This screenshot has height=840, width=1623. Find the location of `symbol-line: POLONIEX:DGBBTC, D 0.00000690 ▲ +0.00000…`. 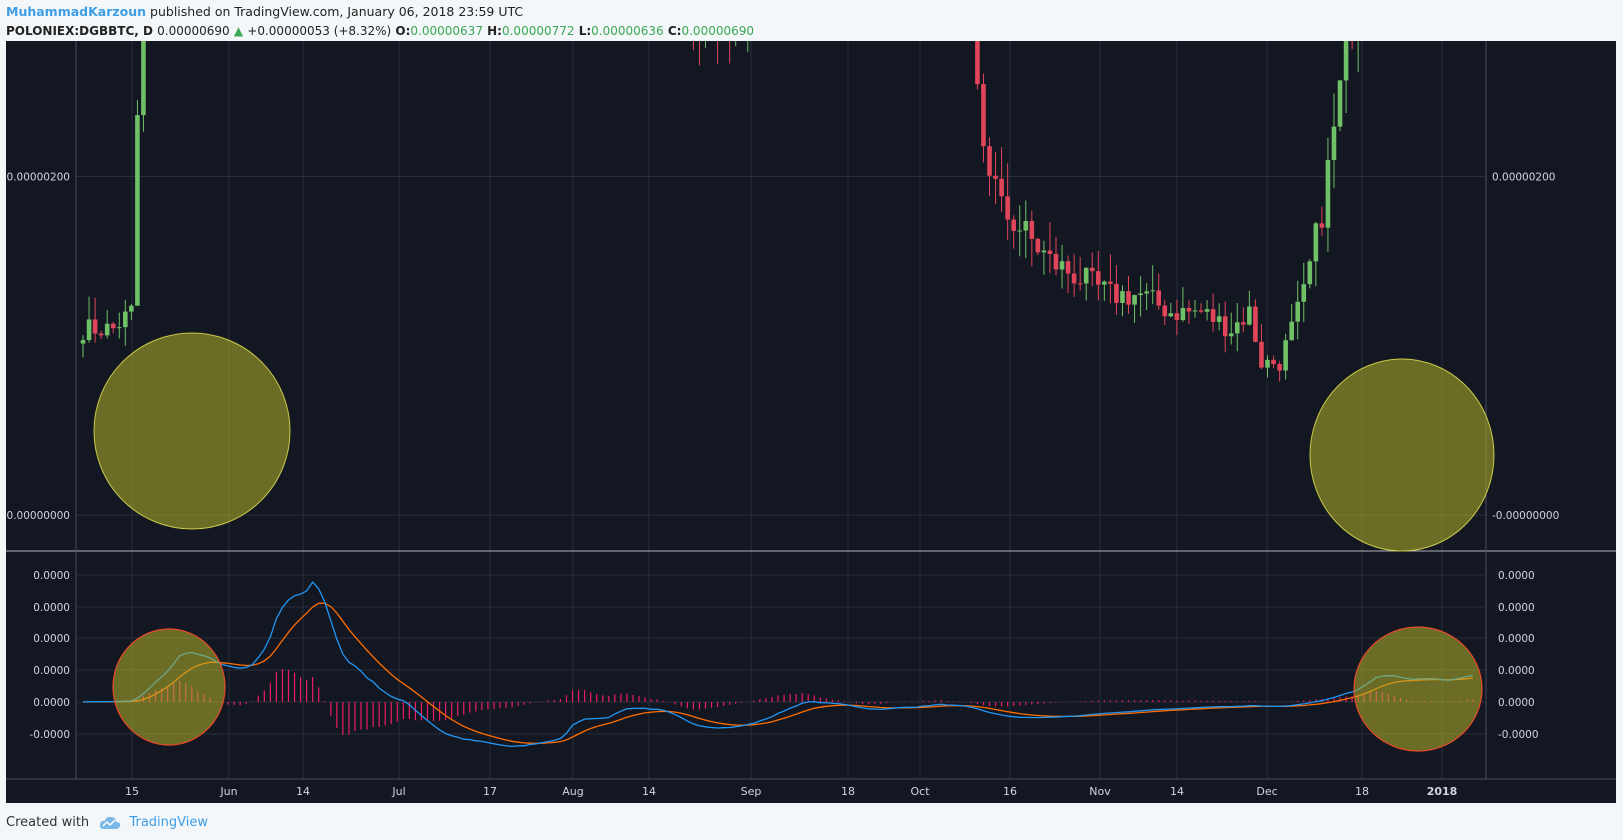

symbol-line: POLONIEX:DGBBTC, D 0.00000690 ▲ +0.00000… is located at coordinates (380, 31).